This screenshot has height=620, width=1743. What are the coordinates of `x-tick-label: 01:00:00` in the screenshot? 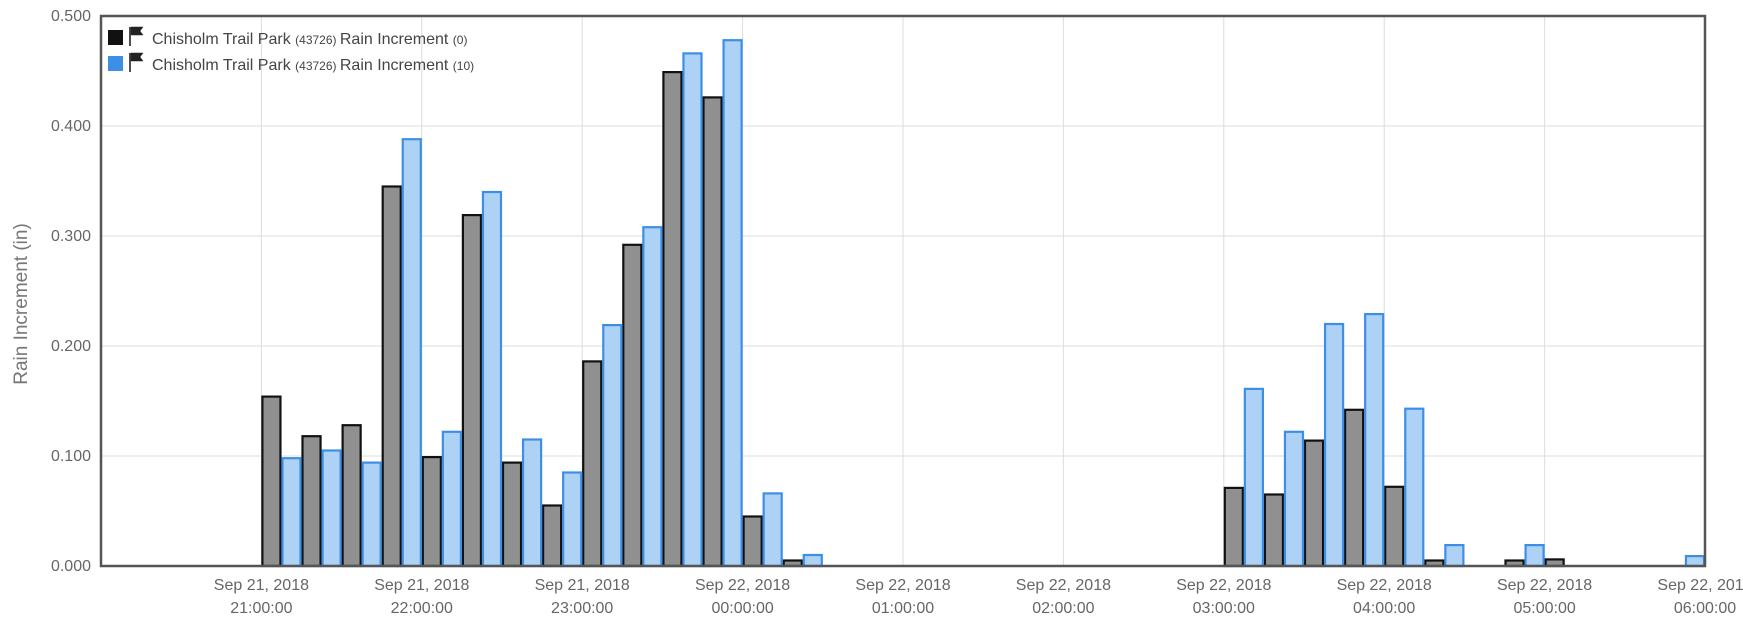 It's located at (903, 608).